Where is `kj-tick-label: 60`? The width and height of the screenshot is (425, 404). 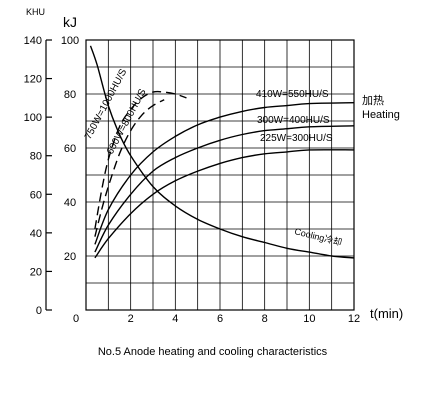
kj-tick-label: 60 is located at coordinates (70, 149).